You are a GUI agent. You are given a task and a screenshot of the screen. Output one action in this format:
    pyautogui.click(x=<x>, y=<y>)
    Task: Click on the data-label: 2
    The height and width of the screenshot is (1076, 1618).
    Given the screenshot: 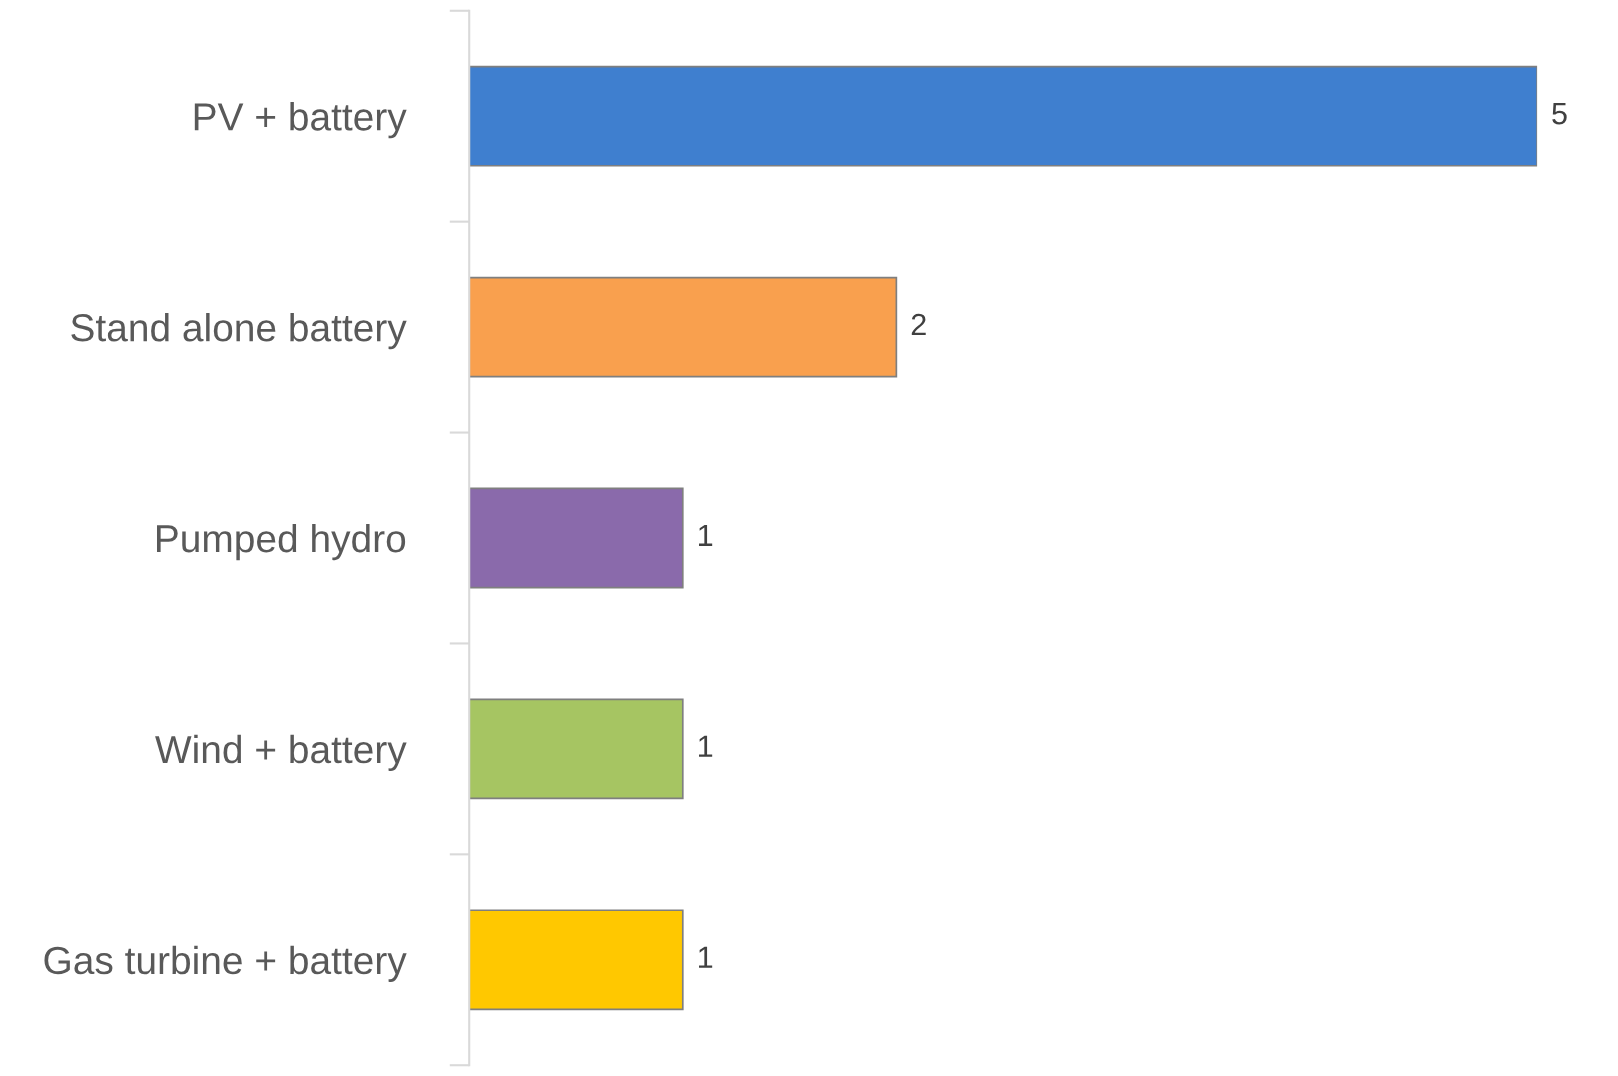 What is the action you would take?
    pyautogui.click(x=918, y=324)
    